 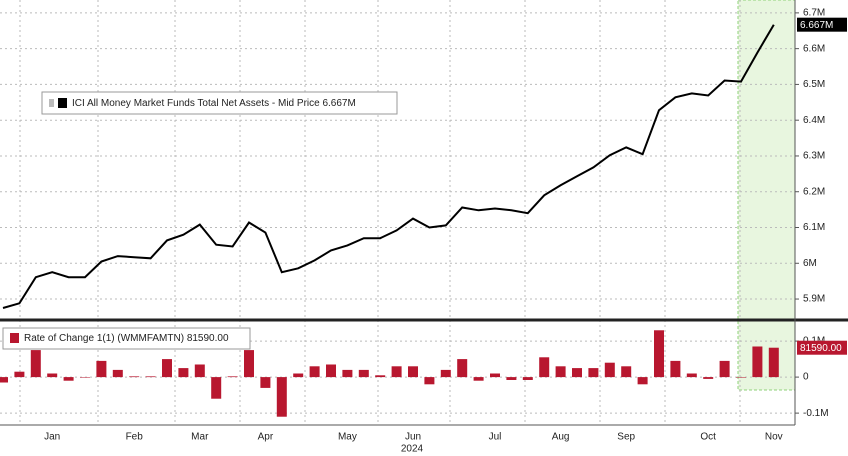 I want to click on y-tick-label: 6.1M, so click(x=814, y=227).